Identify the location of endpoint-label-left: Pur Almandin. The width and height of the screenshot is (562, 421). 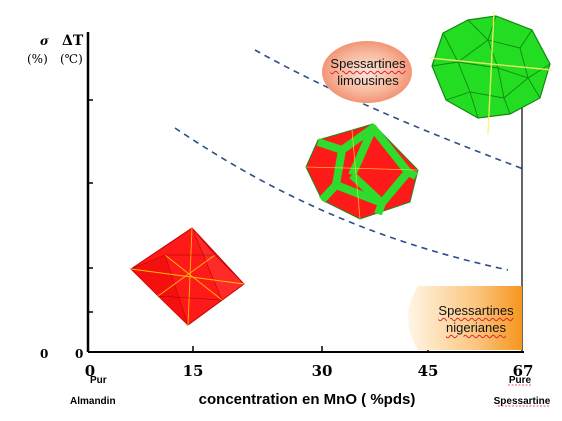
(93, 391).